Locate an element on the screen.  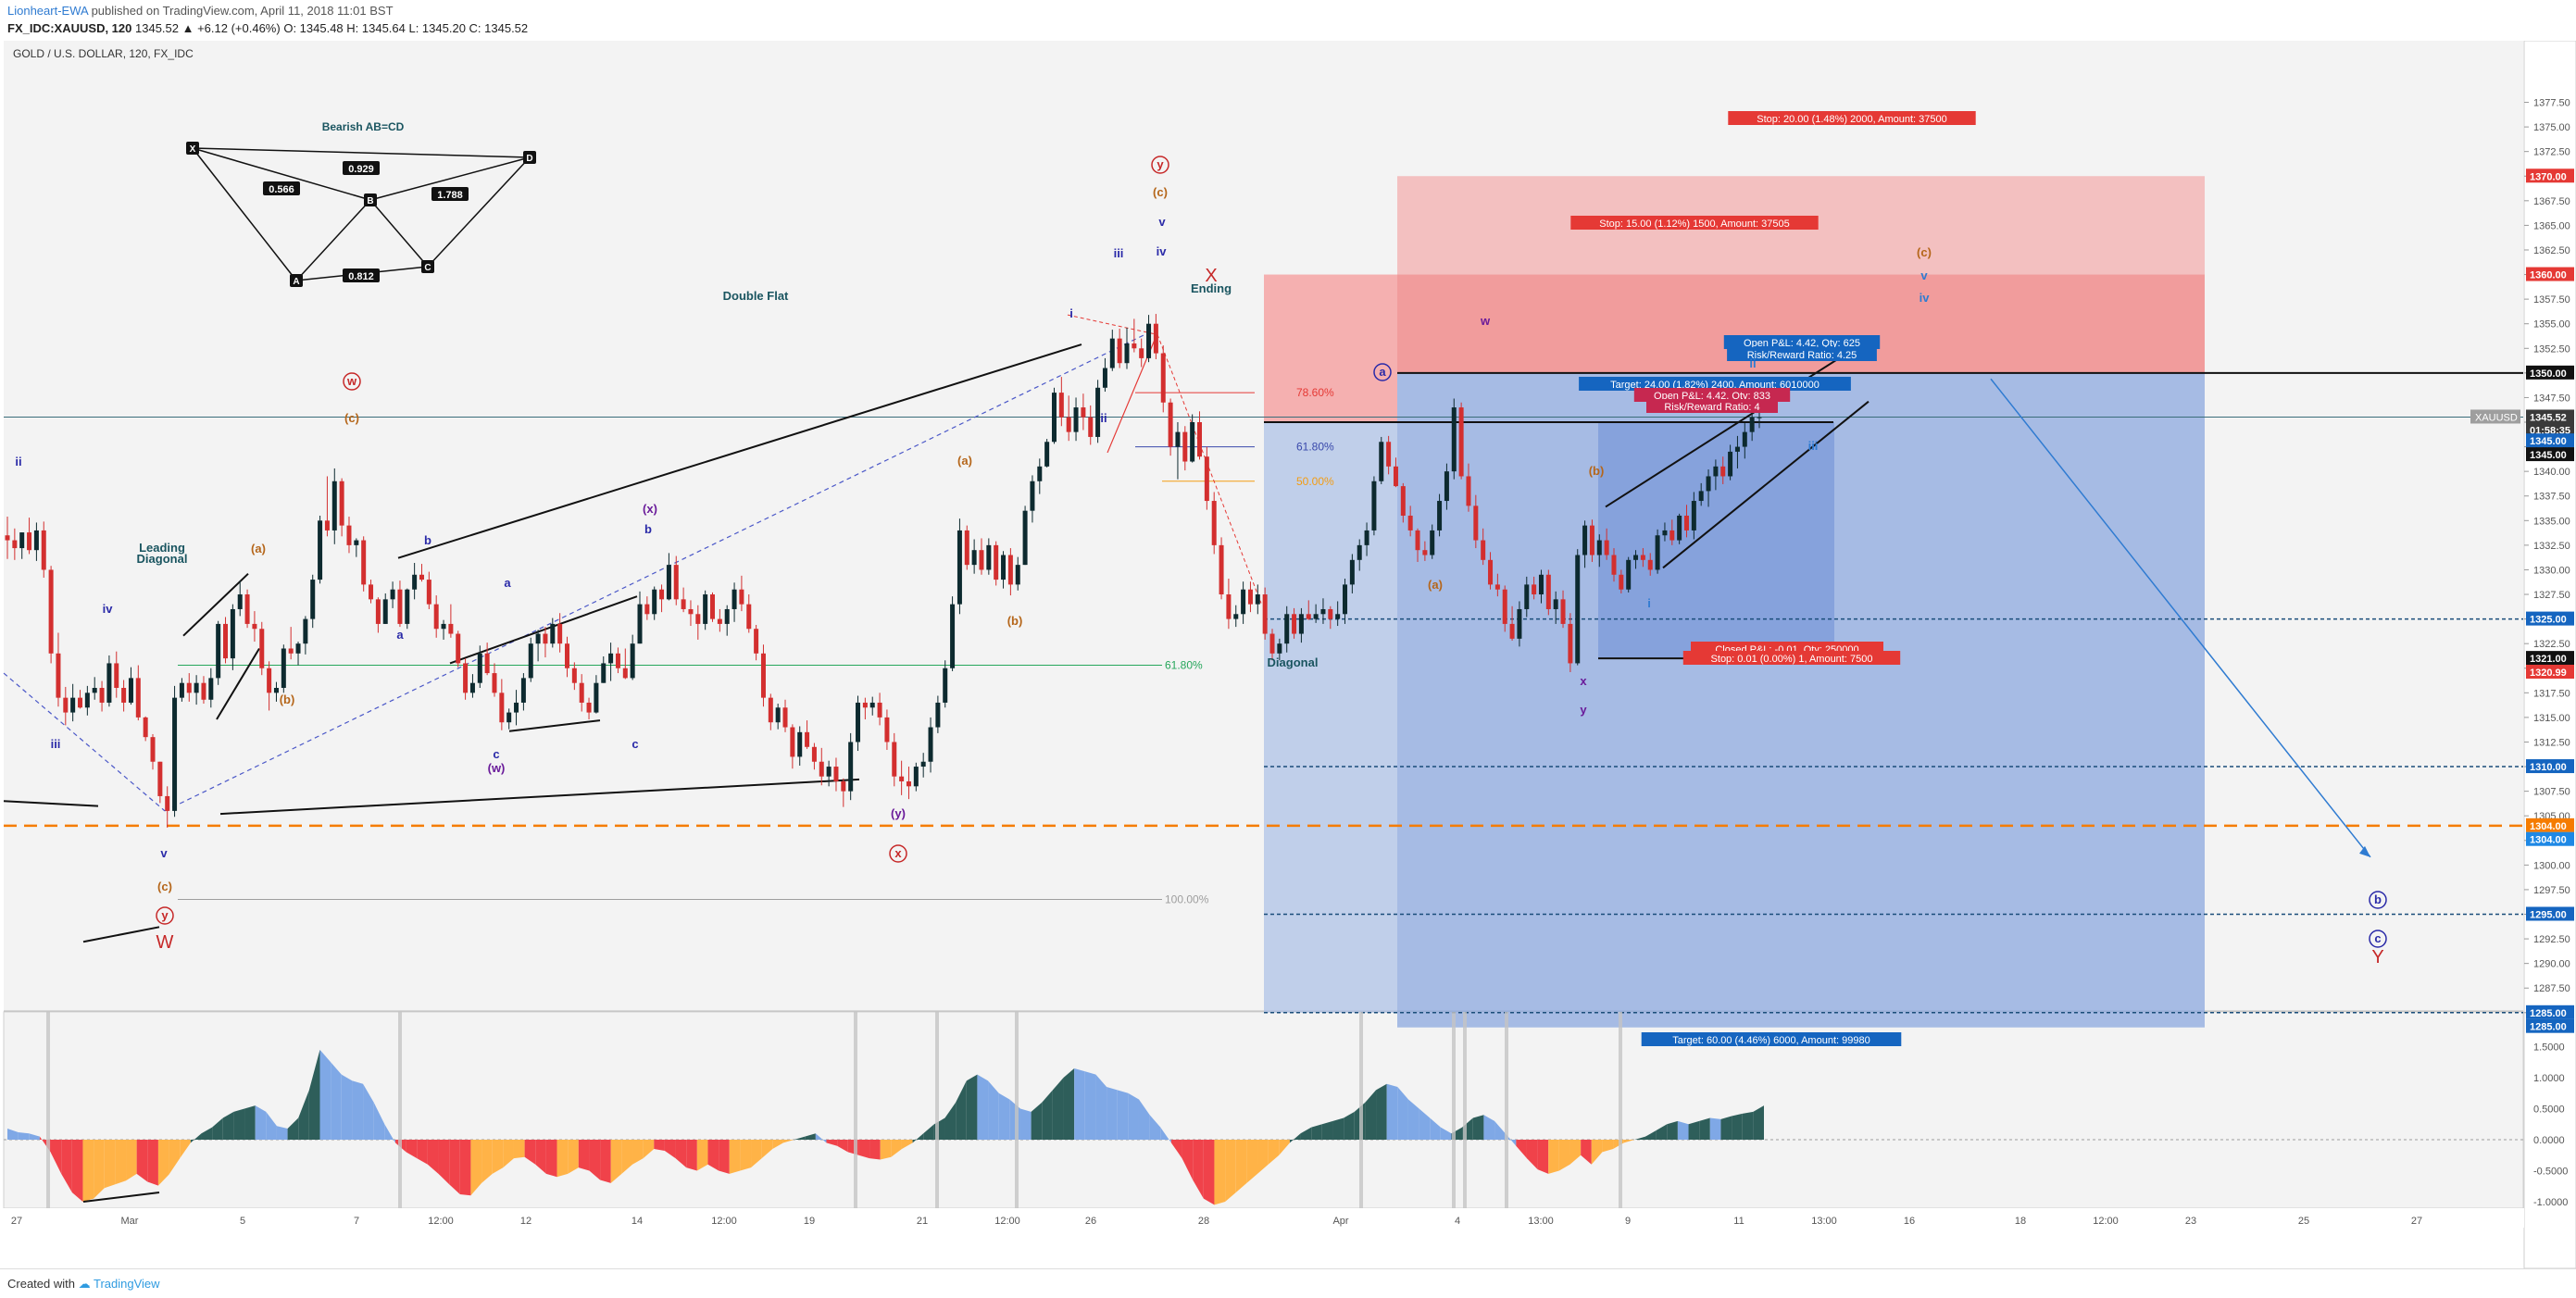
pattern-point is located at coordinates (371, 200).